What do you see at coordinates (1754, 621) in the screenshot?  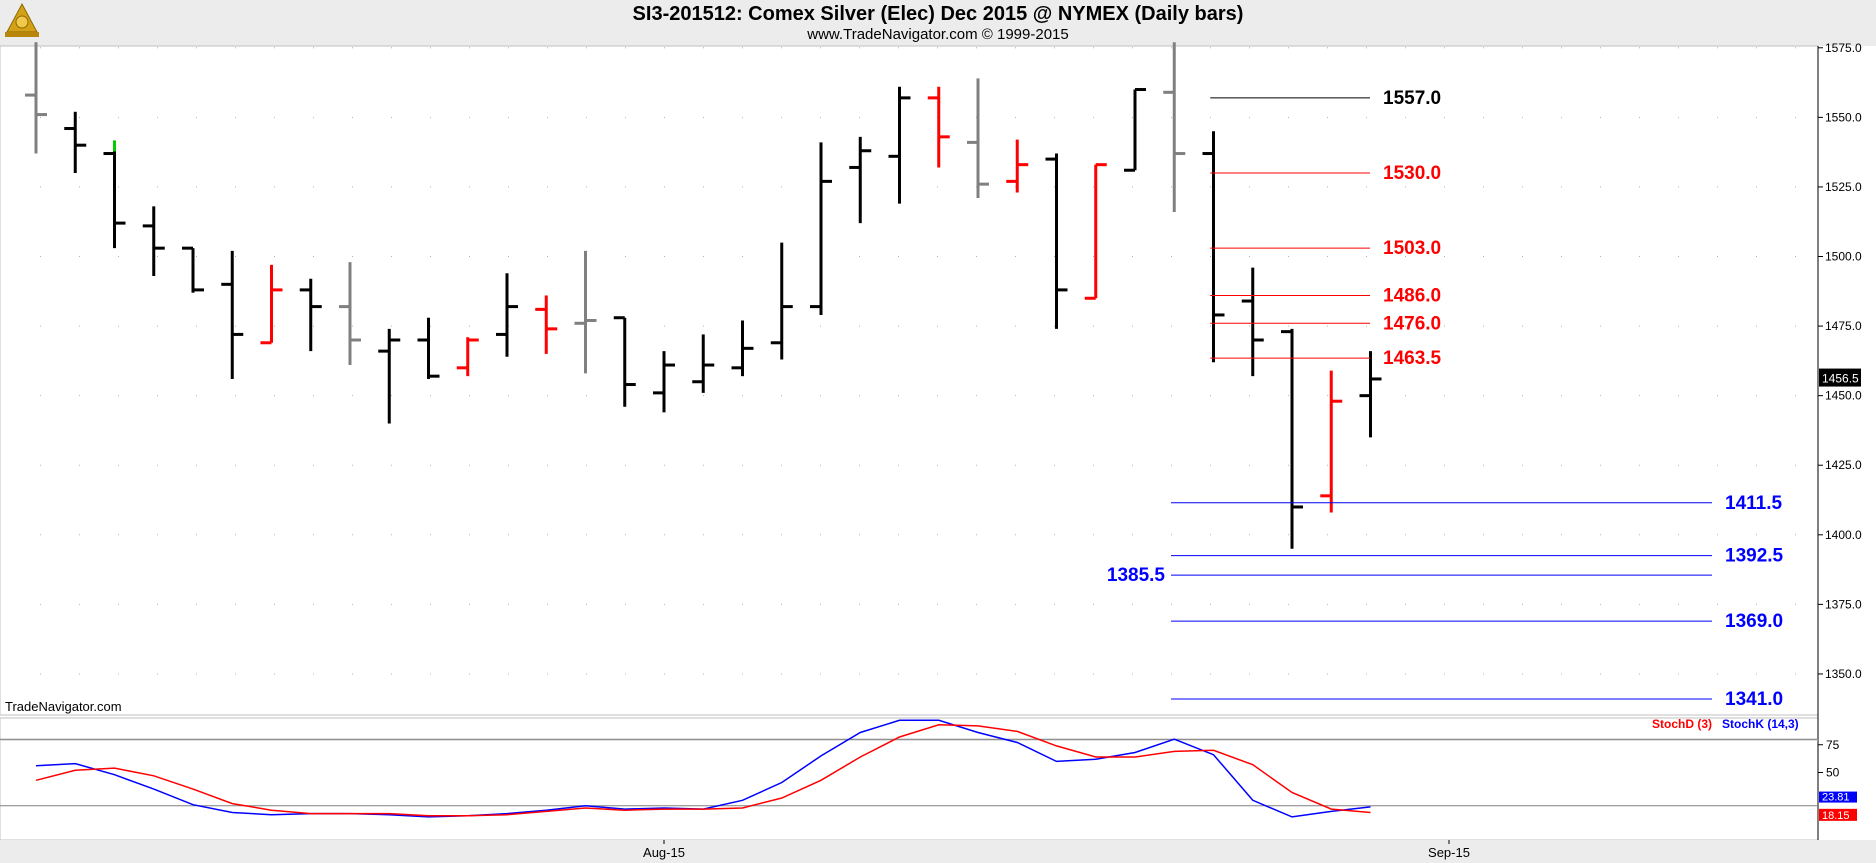 I see `level-label: 1369.0` at bounding box center [1754, 621].